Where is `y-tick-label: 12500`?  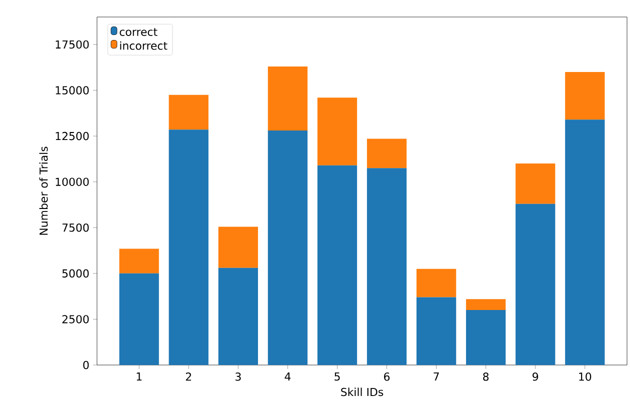 y-tick-label: 12500 is located at coordinates (72, 136).